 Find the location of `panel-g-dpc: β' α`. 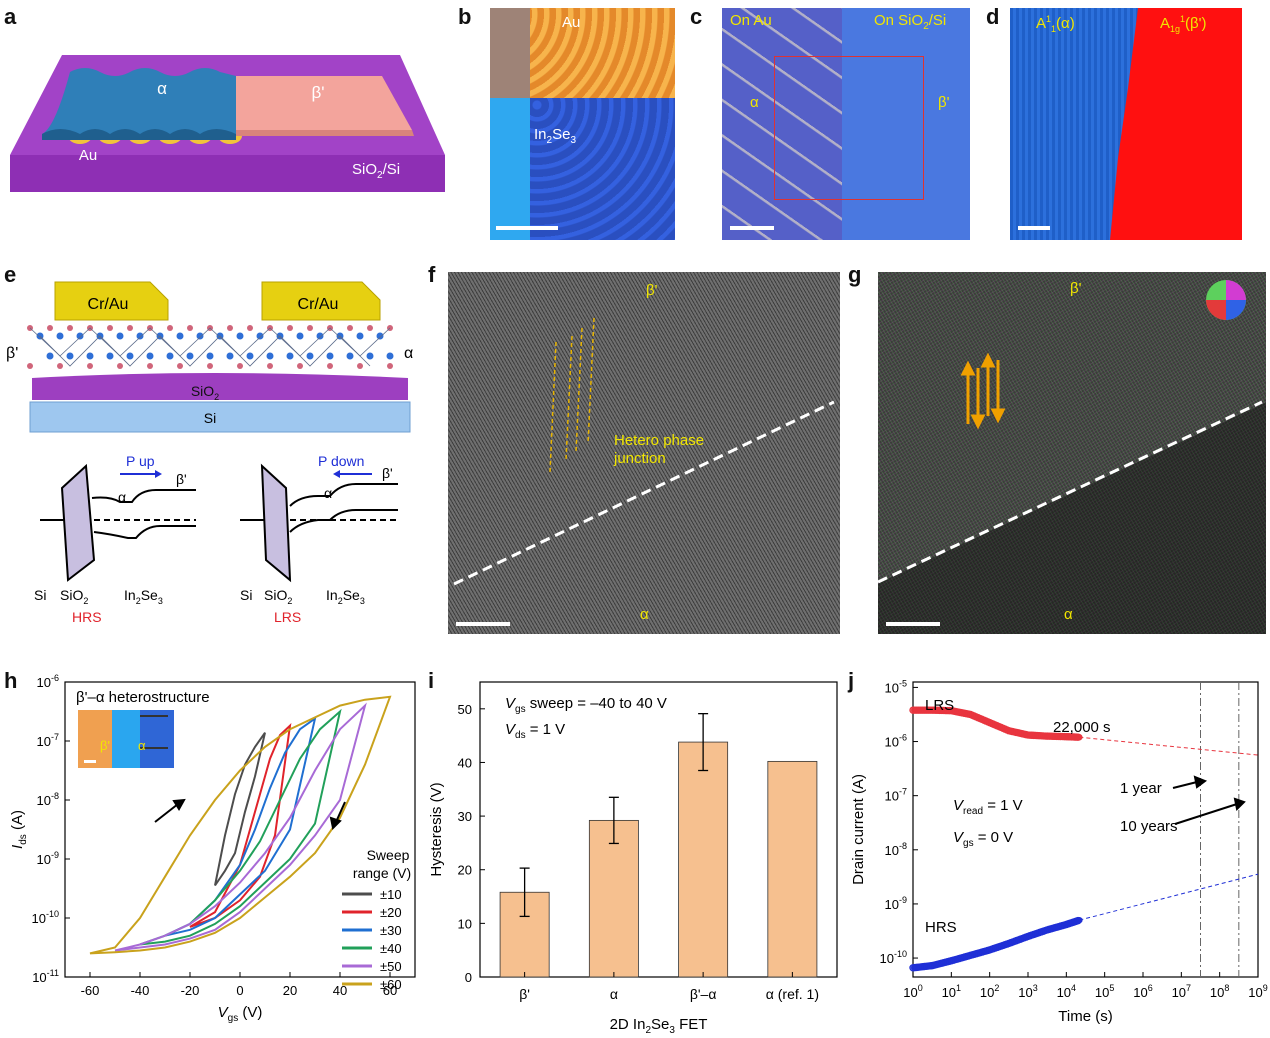

panel-g-dpc: β' α is located at coordinates (1072, 453).